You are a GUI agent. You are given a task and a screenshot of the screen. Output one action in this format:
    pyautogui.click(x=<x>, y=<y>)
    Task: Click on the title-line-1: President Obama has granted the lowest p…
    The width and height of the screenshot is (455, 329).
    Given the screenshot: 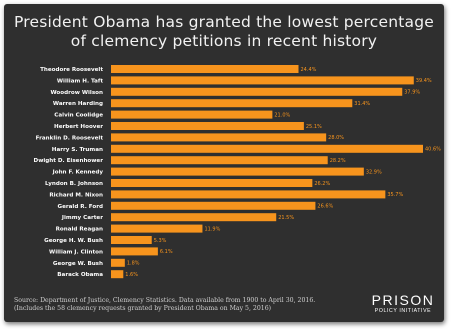 What is the action you would take?
    pyautogui.click(x=223, y=22)
    